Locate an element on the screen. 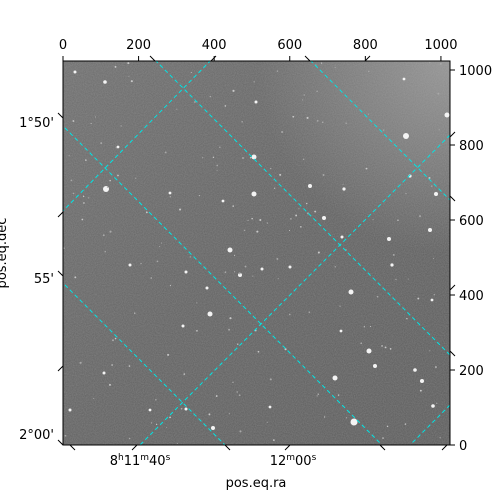 The width and height of the screenshot is (500, 500). x-axis-title: pos.eq.ra is located at coordinates (256, 483).